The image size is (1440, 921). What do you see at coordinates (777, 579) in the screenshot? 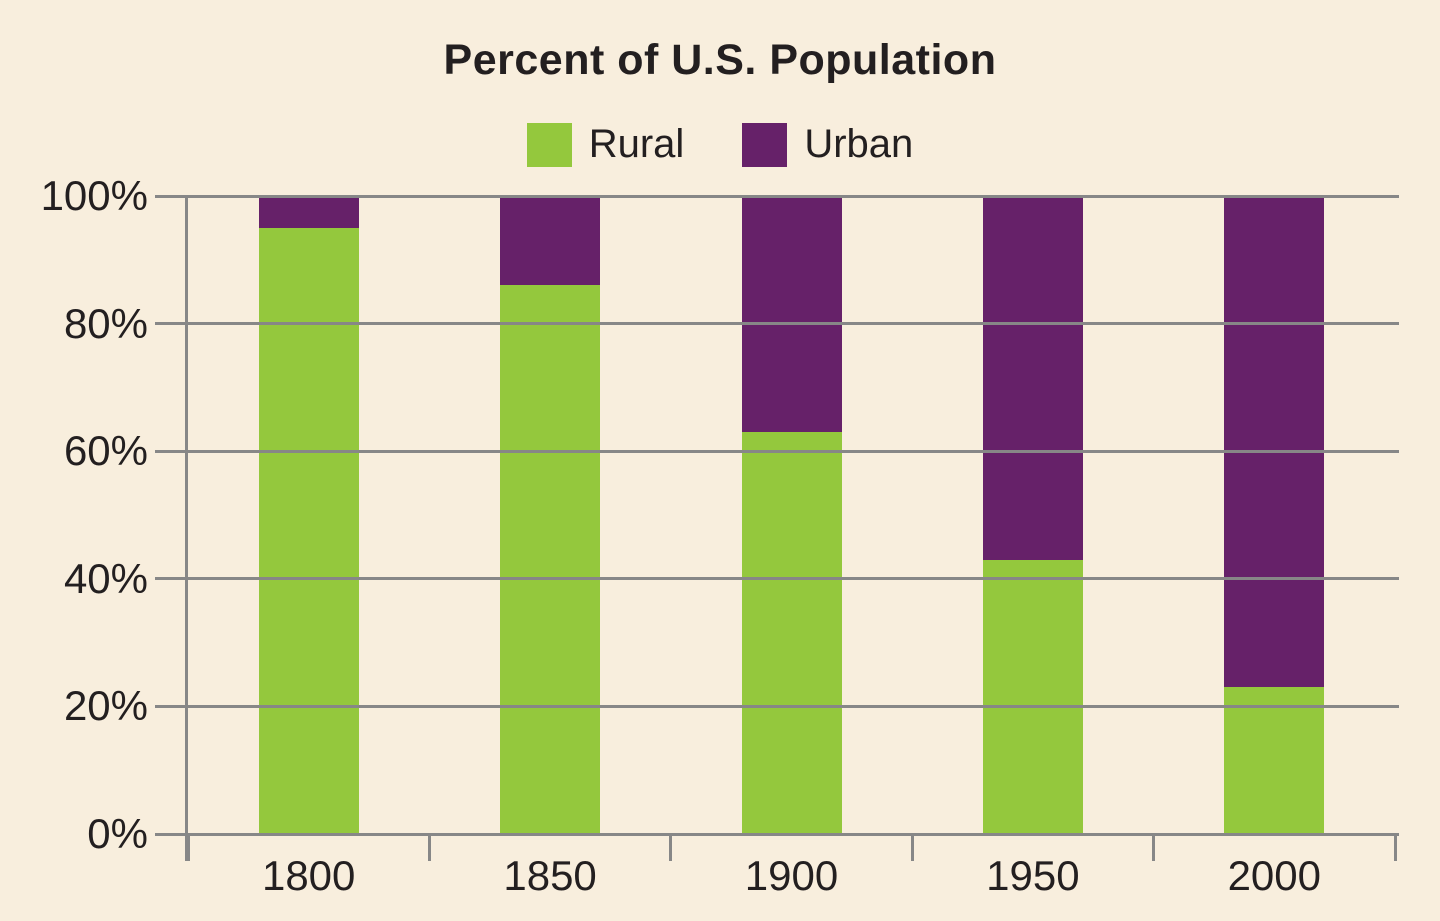
I see `gridline-40%` at bounding box center [777, 579].